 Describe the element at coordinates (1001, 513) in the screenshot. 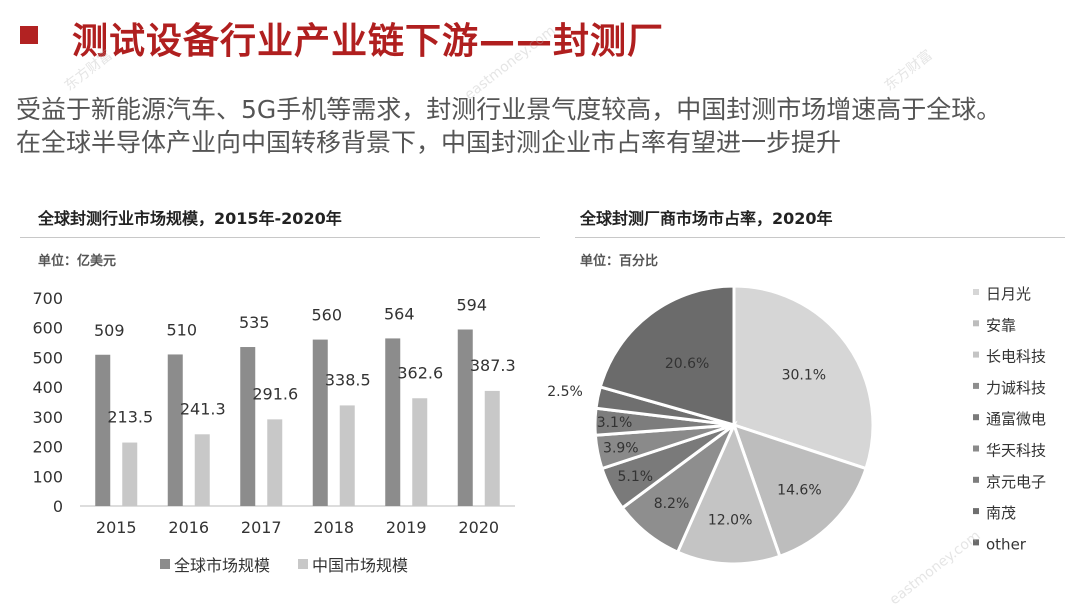

I see `pie-legend-label-7: 南茂` at that location.